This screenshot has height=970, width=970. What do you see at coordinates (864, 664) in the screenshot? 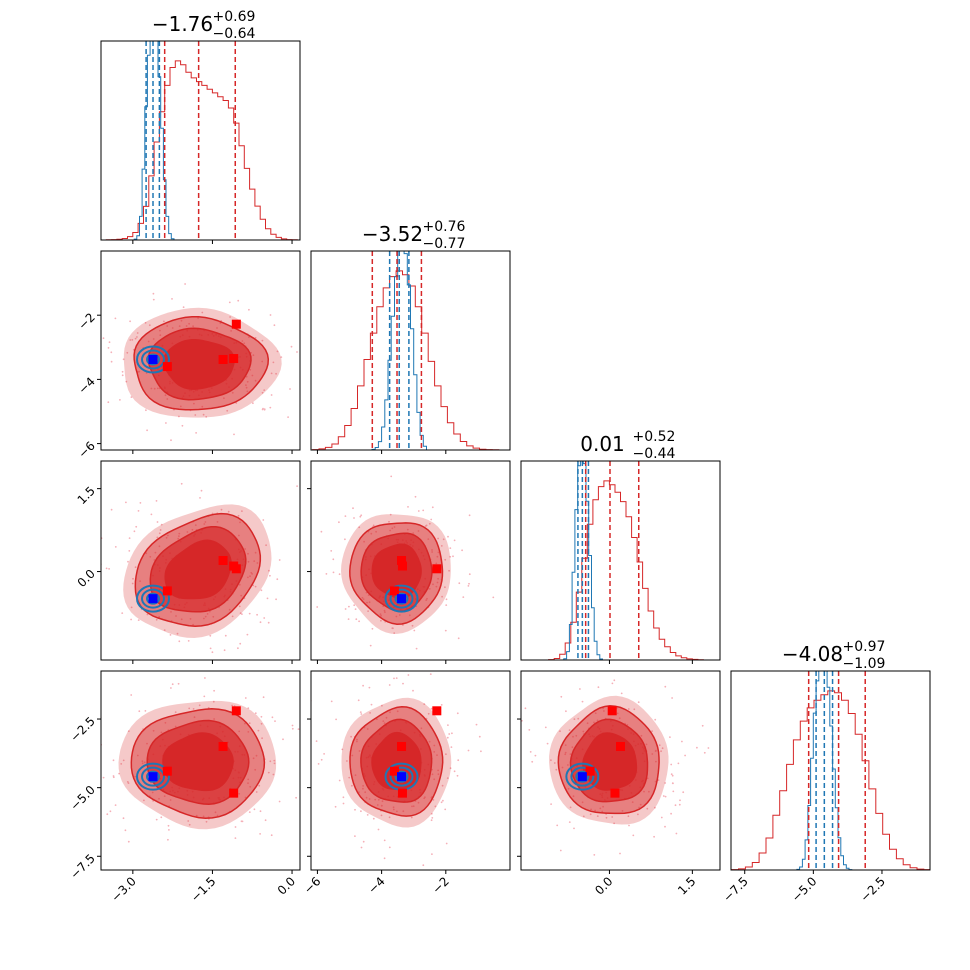
I see `title-minus-4: −1.09` at bounding box center [864, 664].